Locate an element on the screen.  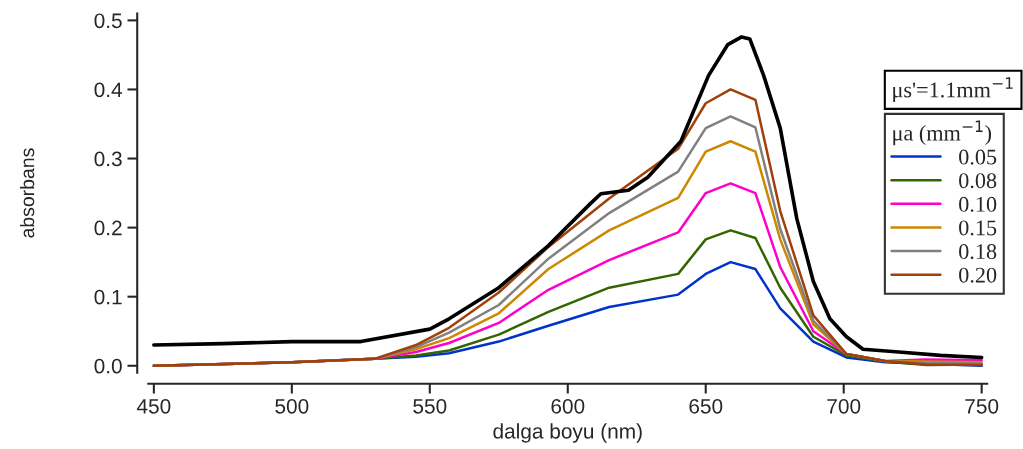
y-tick-label: 0.2 is located at coordinates (108, 228).